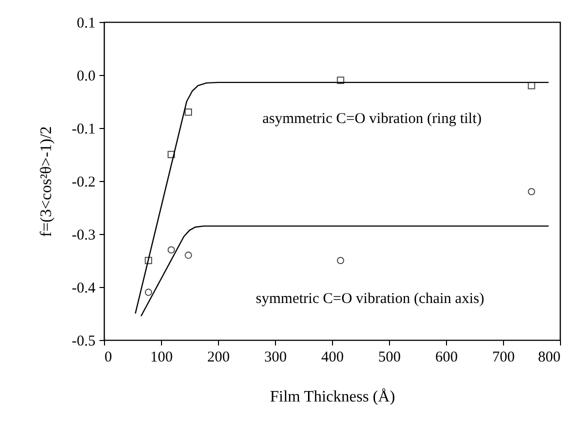 The height and width of the screenshot is (422, 576). What do you see at coordinates (84, 236) in the screenshot?
I see `y-tick-label: -0.3` at bounding box center [84, 236].